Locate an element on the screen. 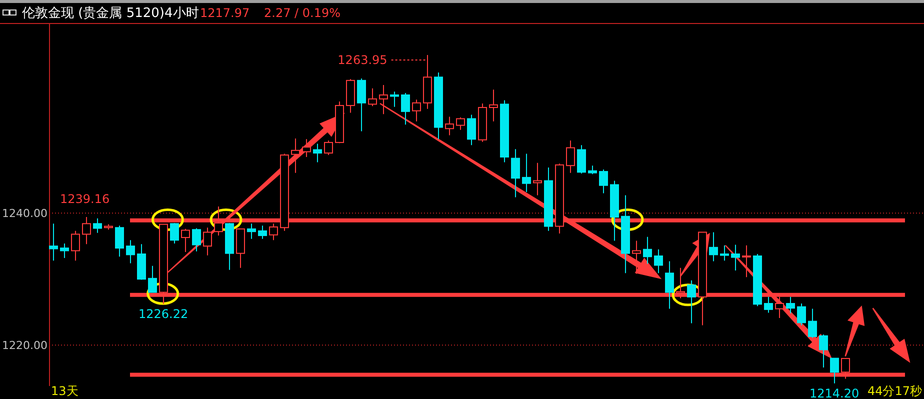  chart-title: 伦敦金现 (贵金属 5120)4小时 is located at coordinates (110, 13).